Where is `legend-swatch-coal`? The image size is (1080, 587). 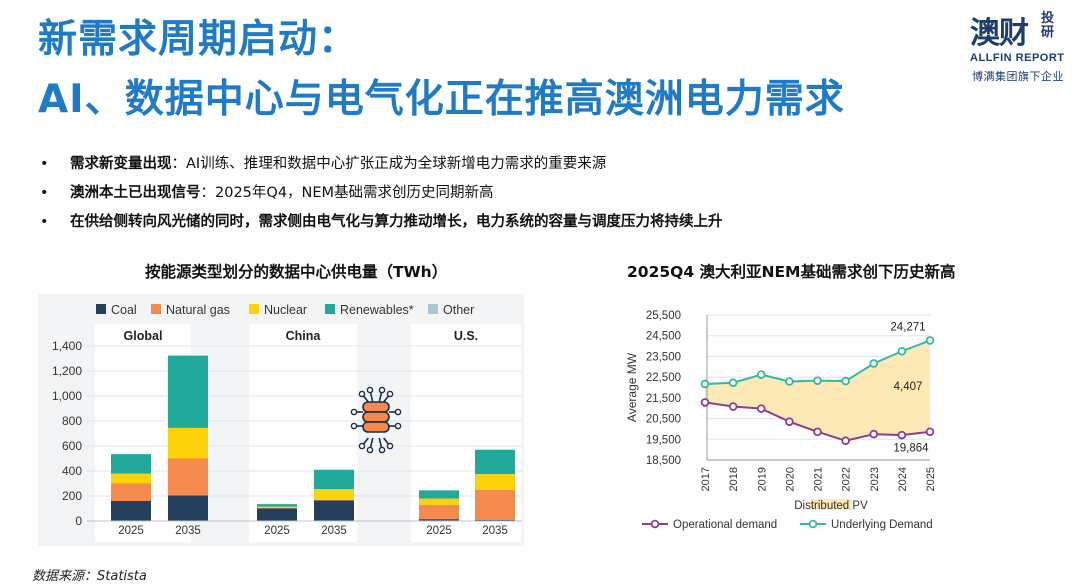 legend-swatch-coal is located at coordinates (101, 309).